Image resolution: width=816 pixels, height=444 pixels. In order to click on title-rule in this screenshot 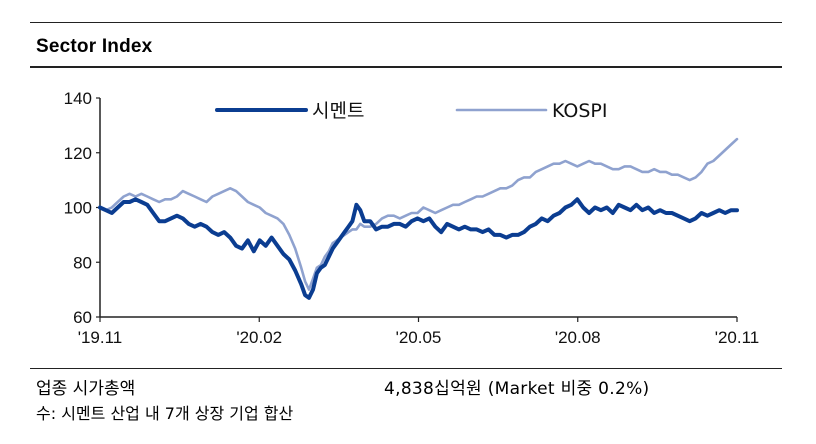, I will do `click(406, 67)`.